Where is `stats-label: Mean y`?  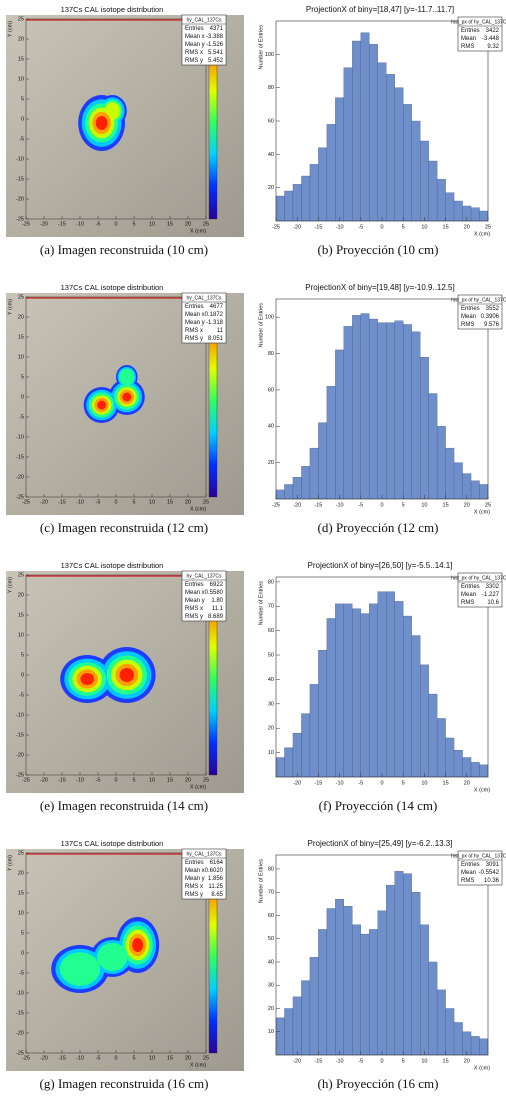
stats-label: Mean y is located at coordinates (195, 601).